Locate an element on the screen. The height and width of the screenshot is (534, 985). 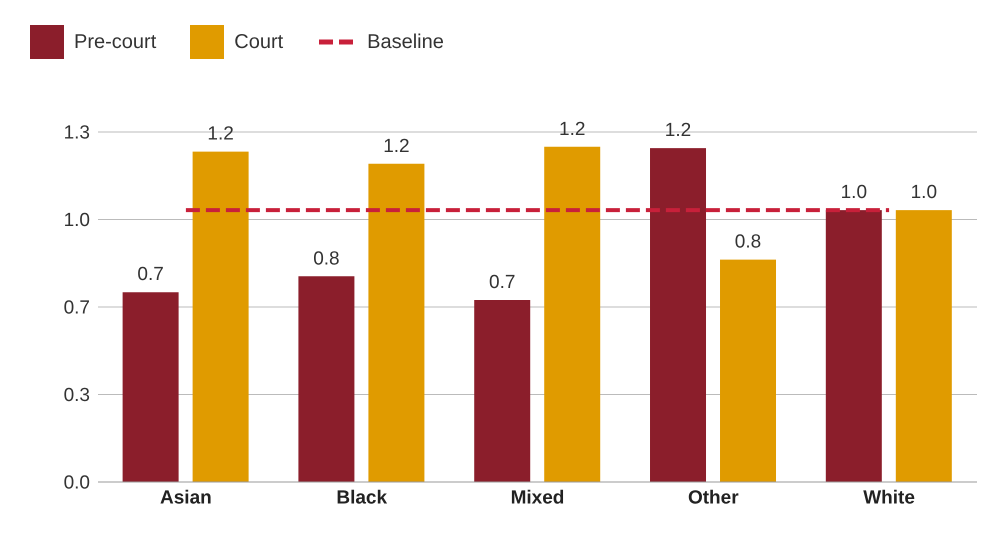
legend-label: Pre-court is located at coordinates (115, 42).